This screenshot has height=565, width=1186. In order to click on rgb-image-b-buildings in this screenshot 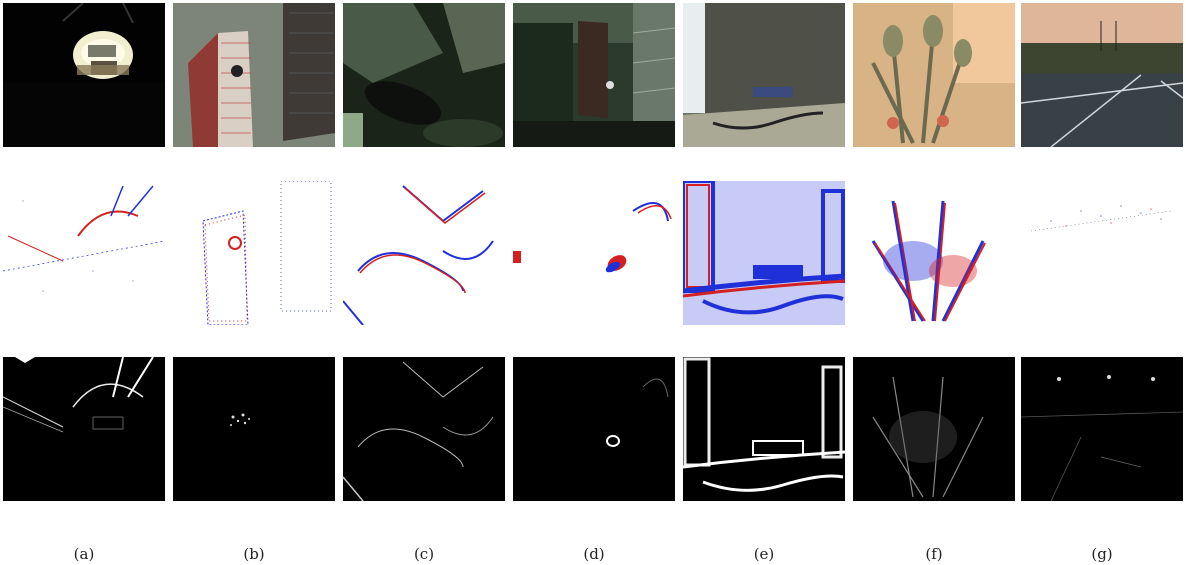, I will do `click(254, 75)`.